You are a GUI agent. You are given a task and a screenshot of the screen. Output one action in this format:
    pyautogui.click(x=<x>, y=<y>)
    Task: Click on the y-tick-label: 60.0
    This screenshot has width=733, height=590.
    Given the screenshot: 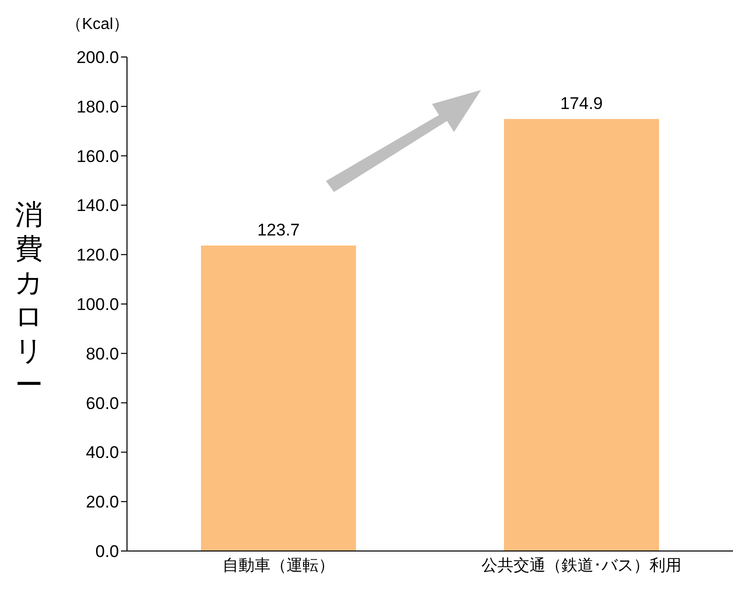 What is the action you would take?
    pyautogui.click(x=102, y=403)
    